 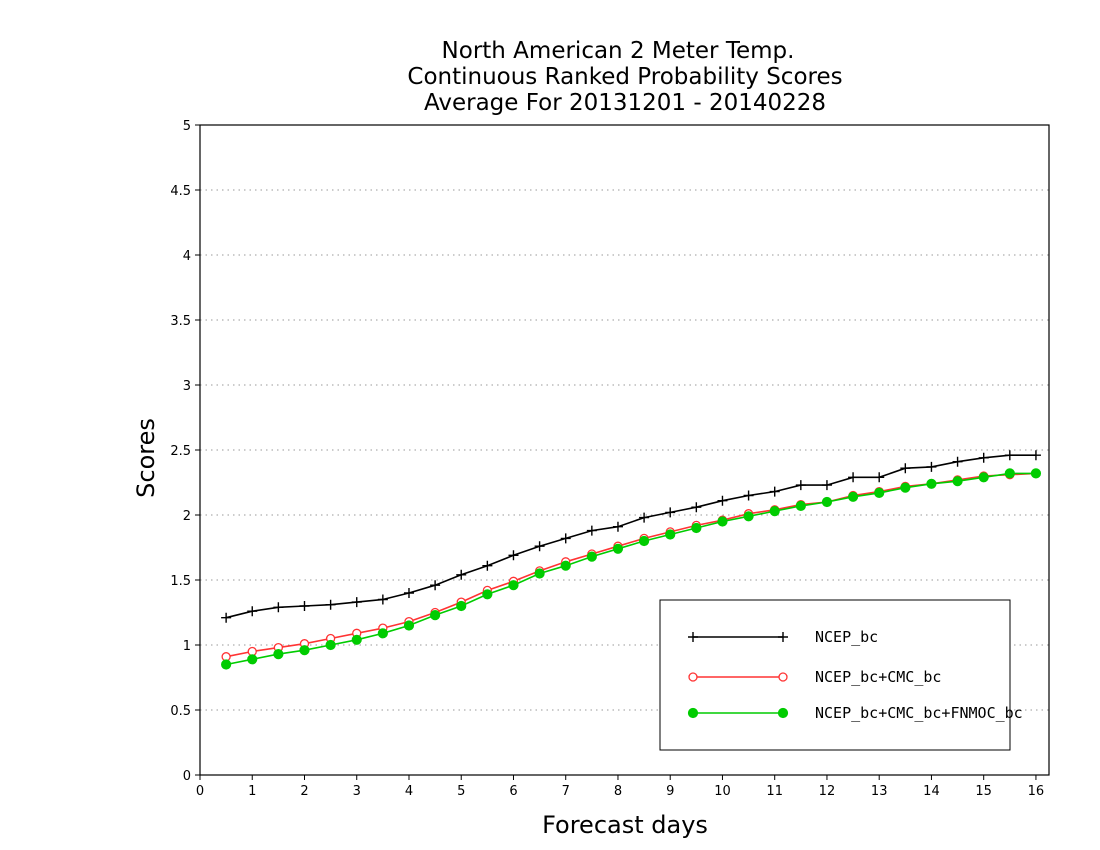 What do you see at coordinates (931, 791) in the screenshot?
I see `x-tick-label: 14` at bounding box center [931, 791].